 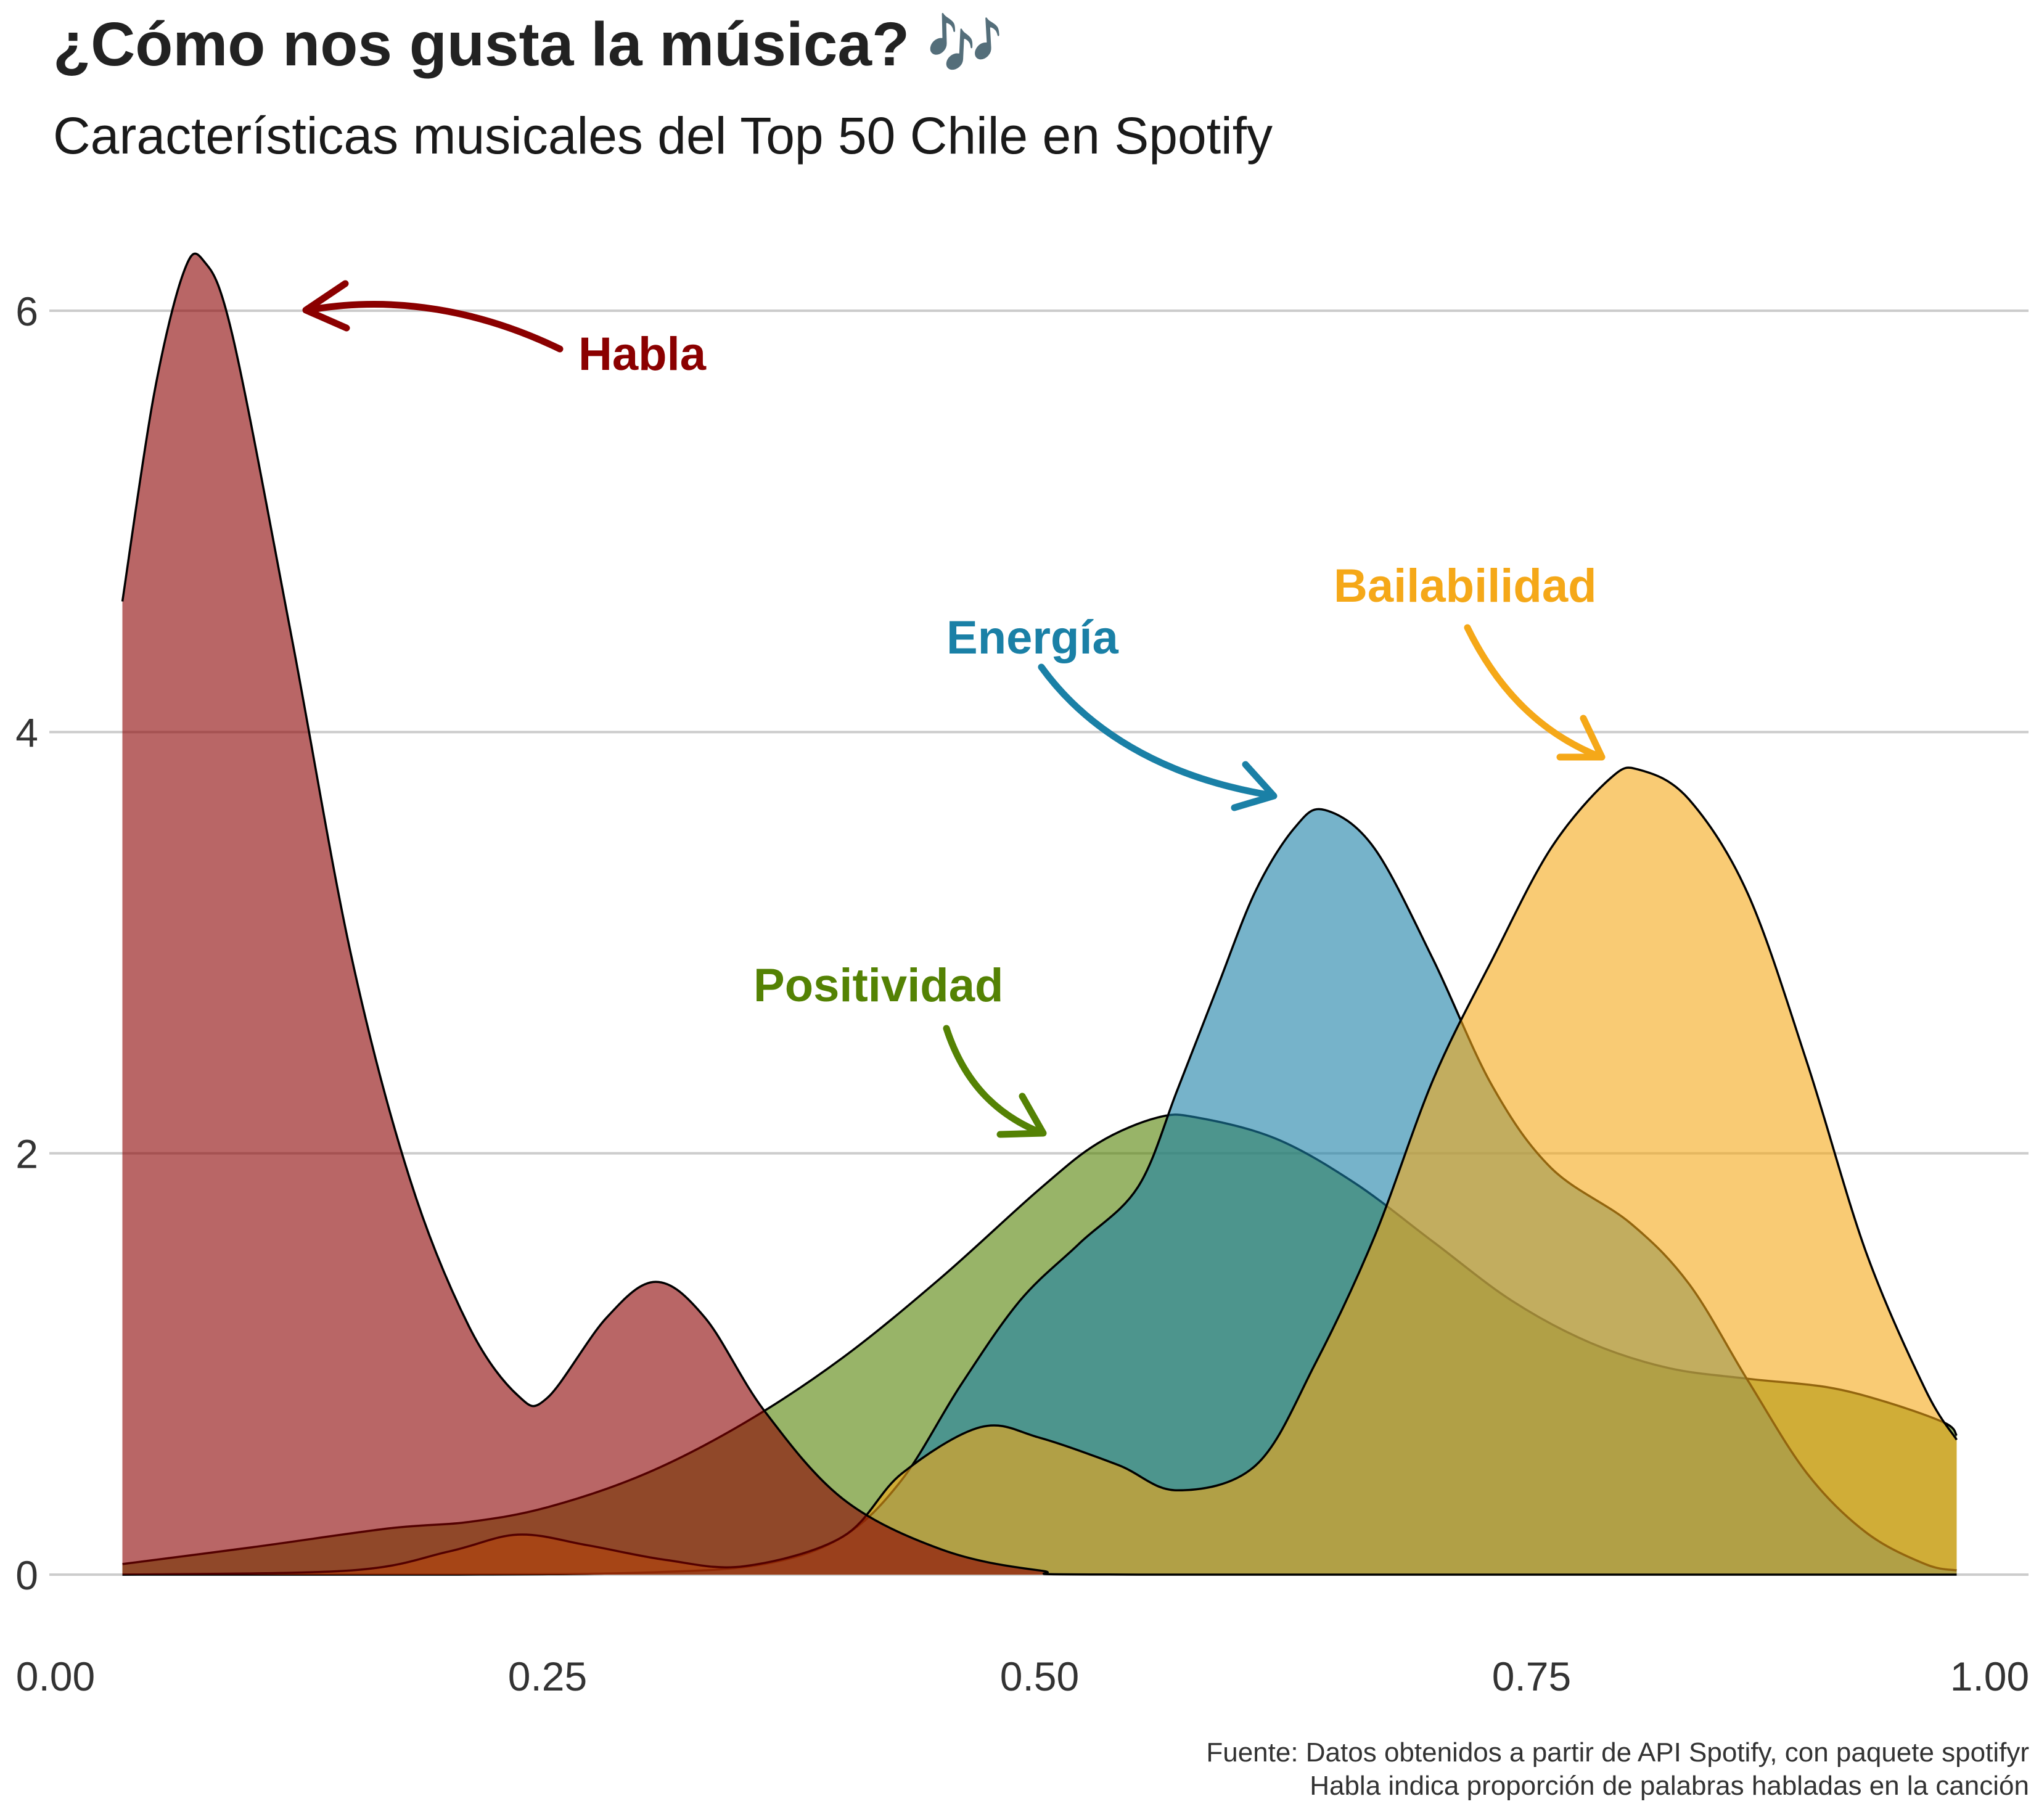 I want to click on annotation-bailabilidad: Bailabilidad, so click(x=1466, y=586).